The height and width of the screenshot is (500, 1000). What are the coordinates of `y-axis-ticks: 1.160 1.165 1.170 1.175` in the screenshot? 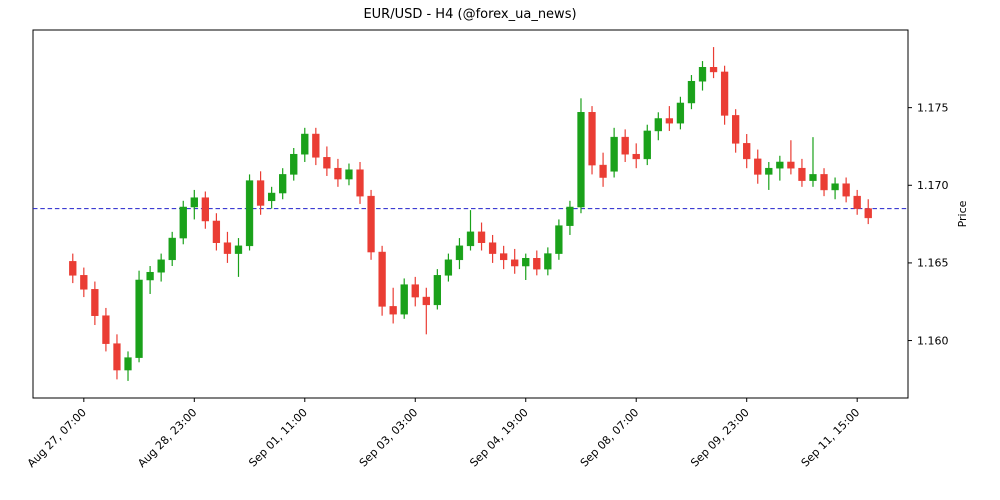 It's located at (928, 224).